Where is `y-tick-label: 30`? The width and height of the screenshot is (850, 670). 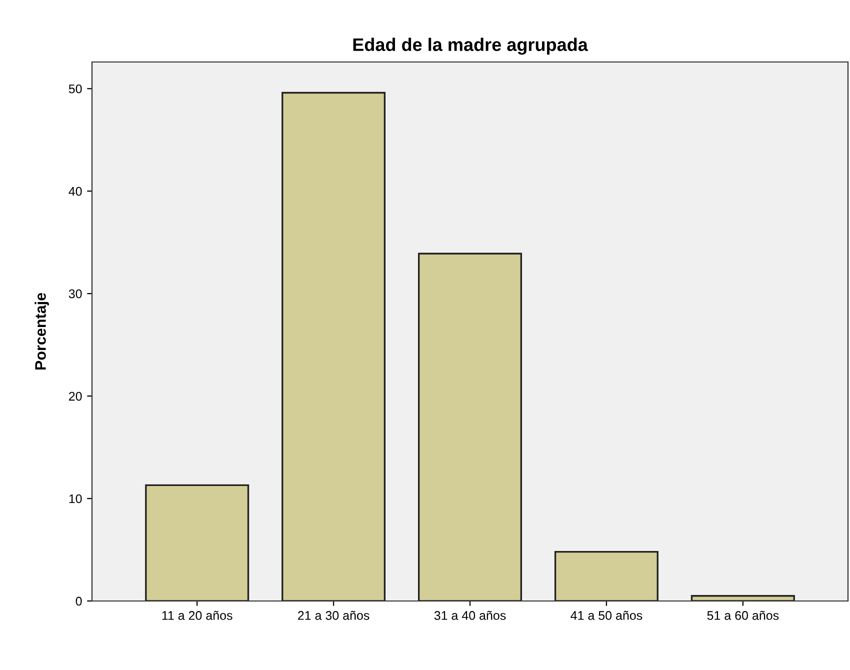
y-tick-label: 30 is located at coordinates (75, 293).